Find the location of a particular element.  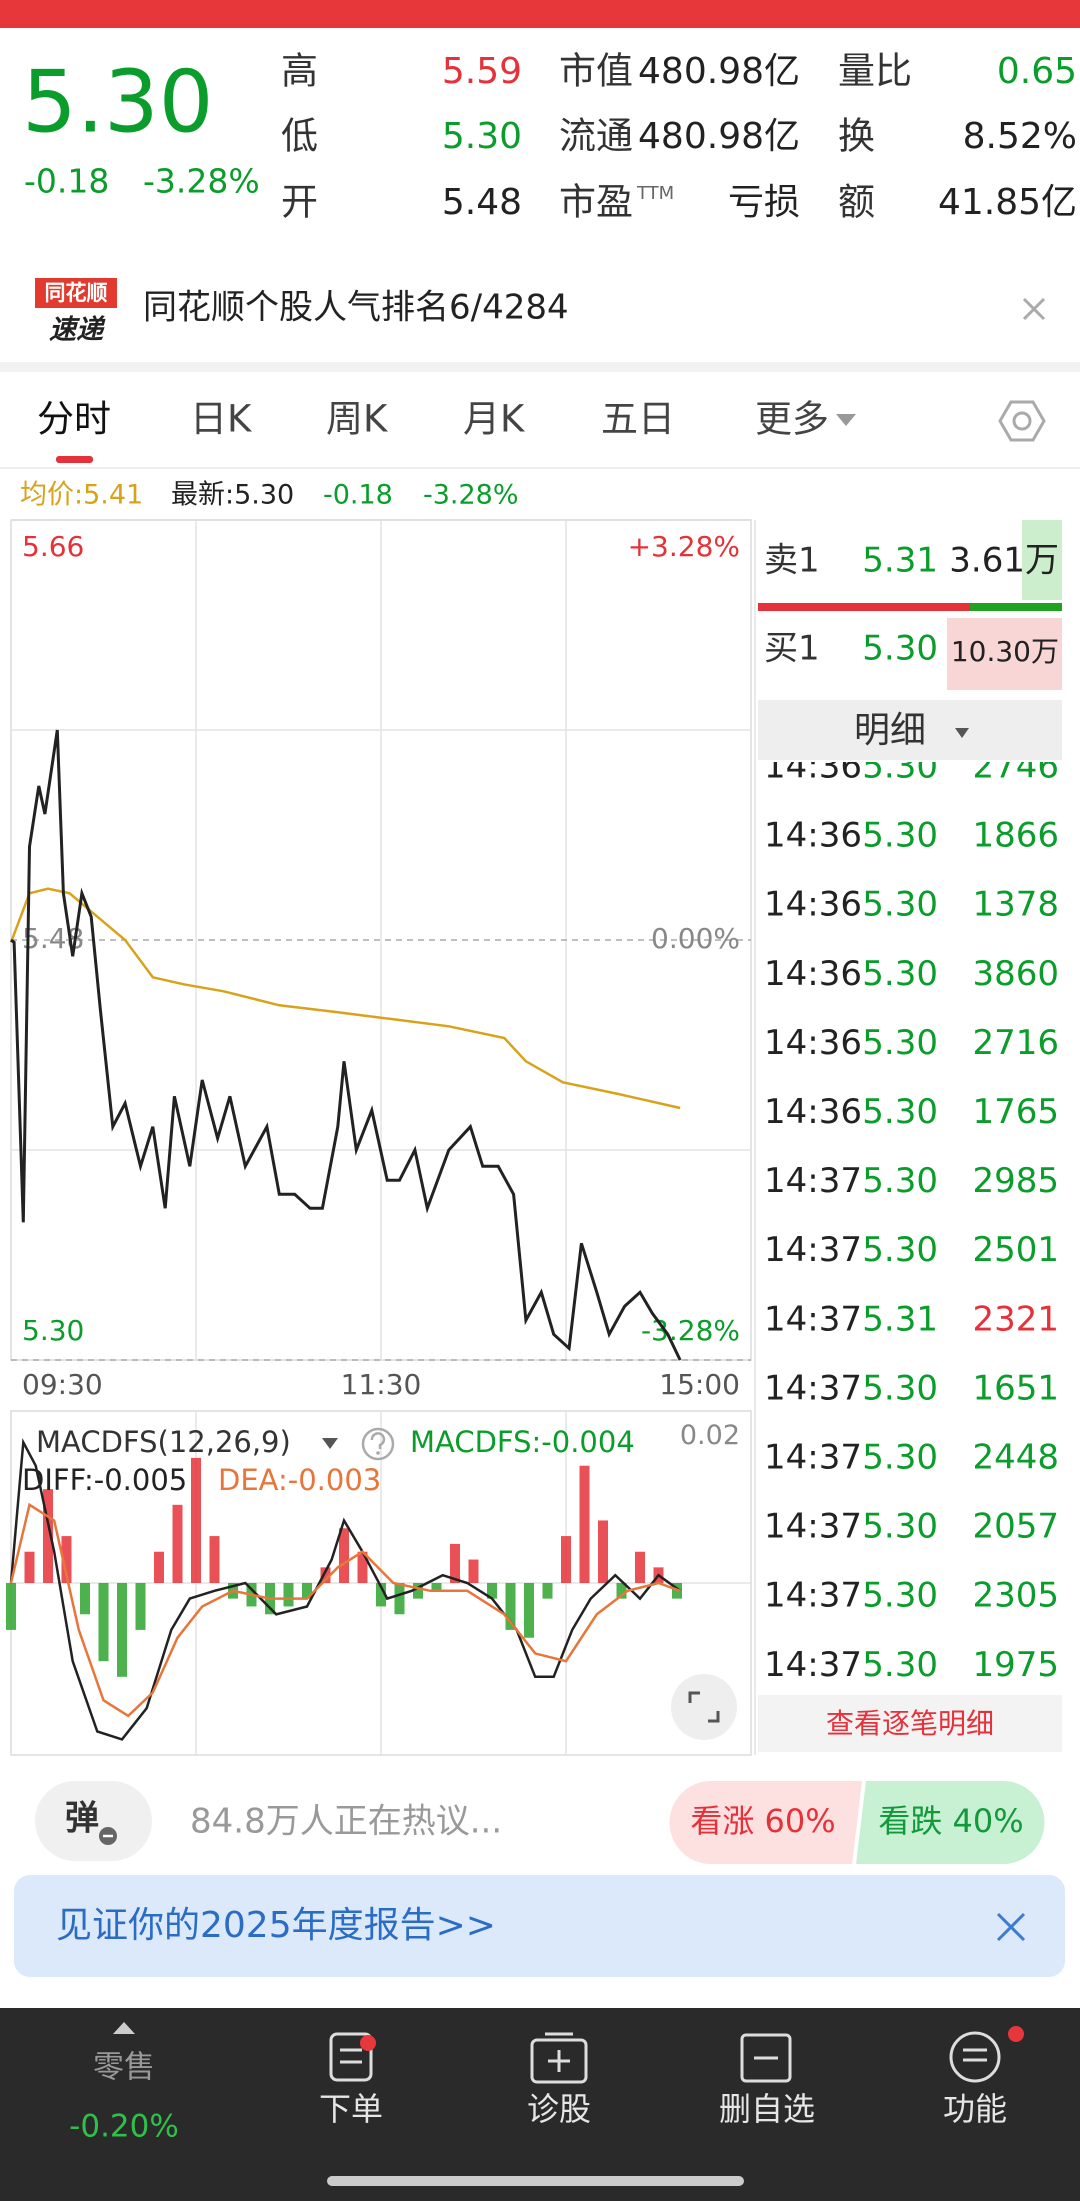

tab: 日K is located at coordinates (221, 419).